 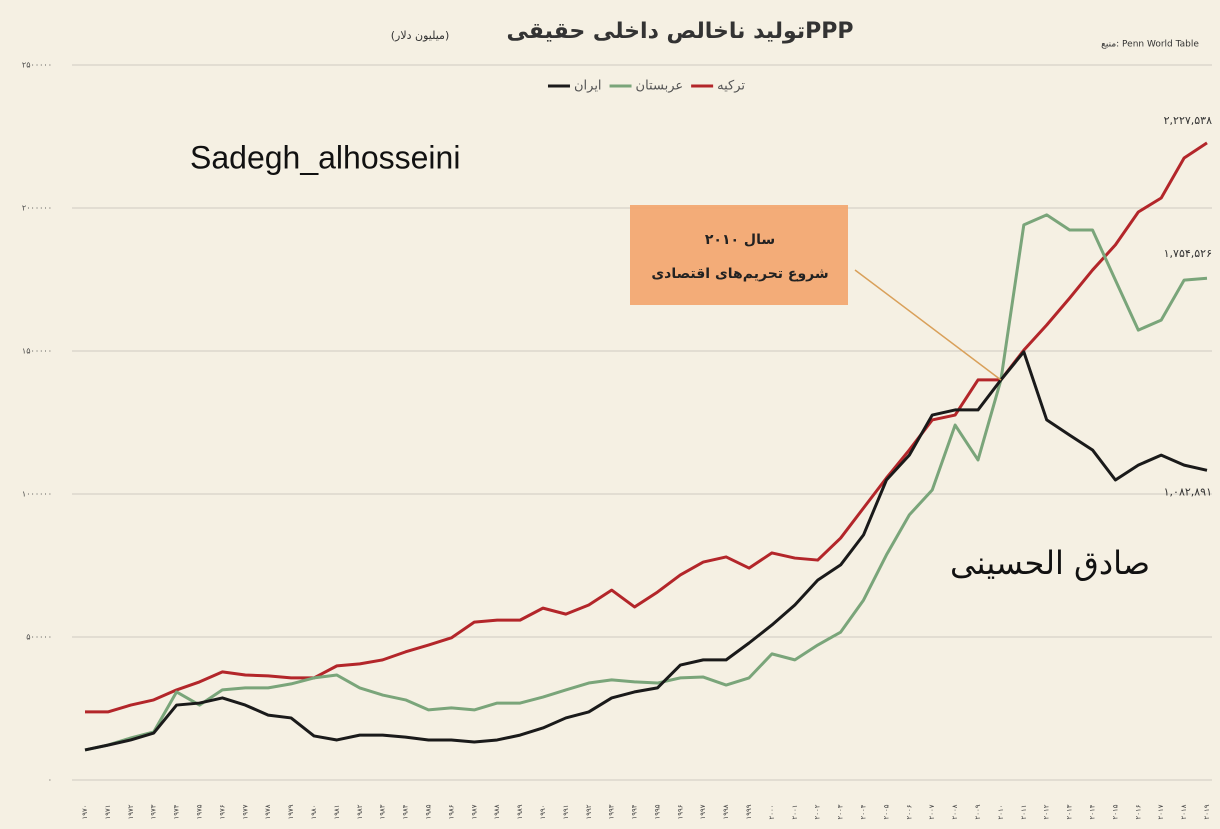 I want to click on x-tick-label: ۲۰۰۲, so click(x=818, y=811).